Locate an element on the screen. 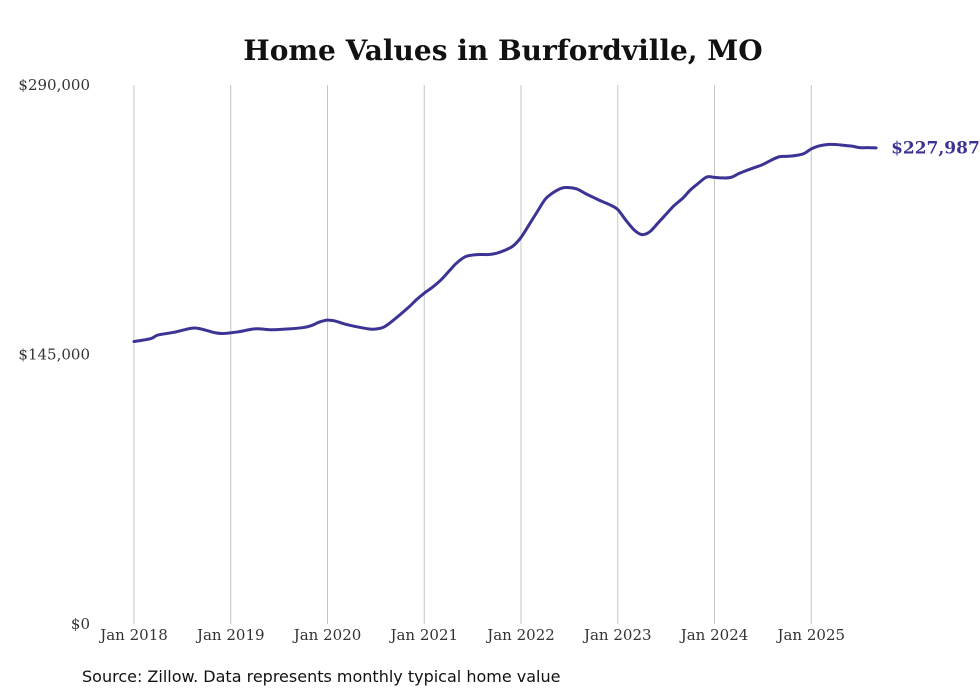  x-tick-label: Jan 2023 is located at coordinates (617, 635).